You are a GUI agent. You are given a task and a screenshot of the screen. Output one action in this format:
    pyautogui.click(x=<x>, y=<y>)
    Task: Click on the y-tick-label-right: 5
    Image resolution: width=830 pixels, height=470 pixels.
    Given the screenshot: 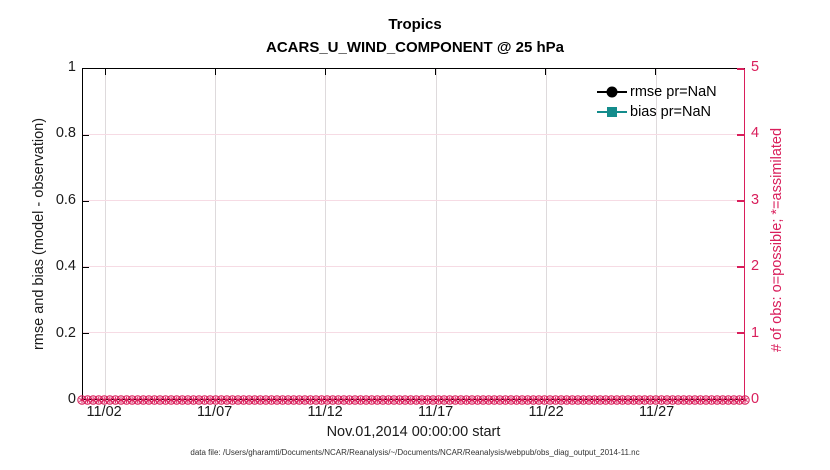 What is the action you would take?
    pyautogui.click(x=755, y=67)
    